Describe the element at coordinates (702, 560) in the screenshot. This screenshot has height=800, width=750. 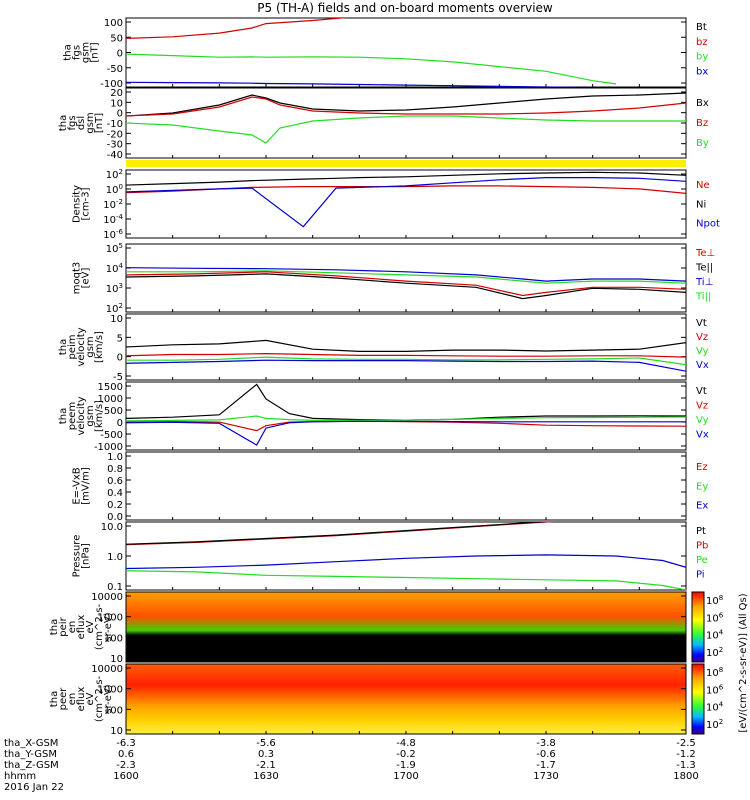
I see `legend-entry: Pe` at that location.